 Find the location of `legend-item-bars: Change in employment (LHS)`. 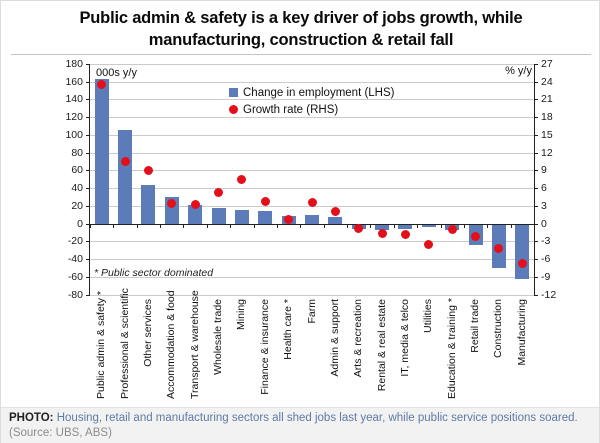

legend-item-bars: Change in employment (LHS) is located at coordinates (312, 92).